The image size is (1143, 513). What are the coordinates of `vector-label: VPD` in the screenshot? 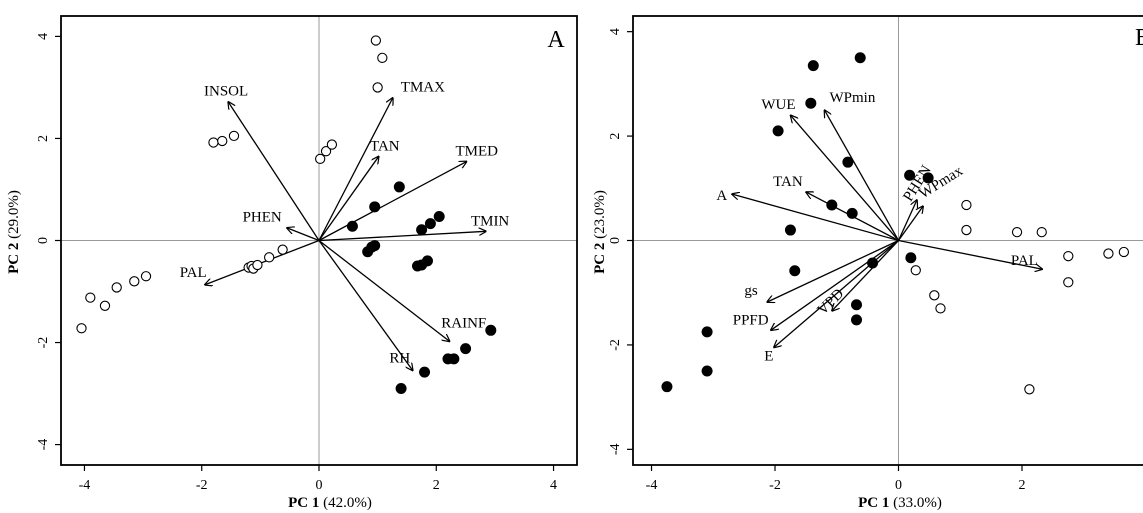 It's located at (831, 302).